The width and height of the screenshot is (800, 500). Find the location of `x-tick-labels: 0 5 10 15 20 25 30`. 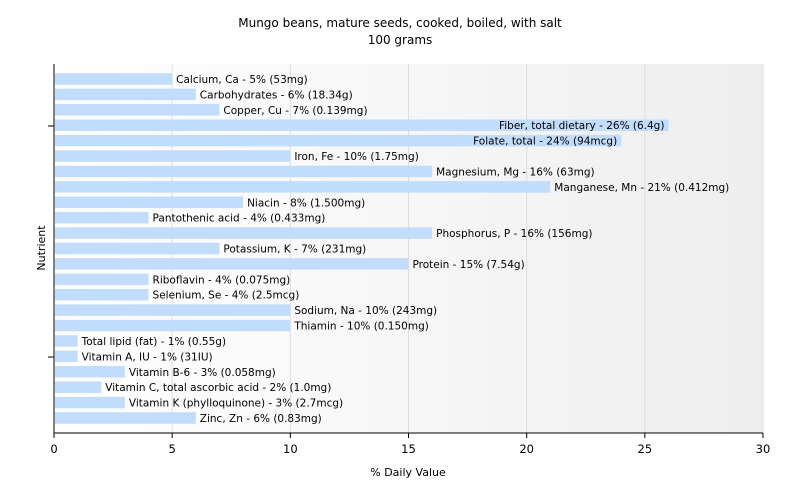

x-tick-labels: 0 5 10 15 20 25 30 is located at coordinates (410, 449).